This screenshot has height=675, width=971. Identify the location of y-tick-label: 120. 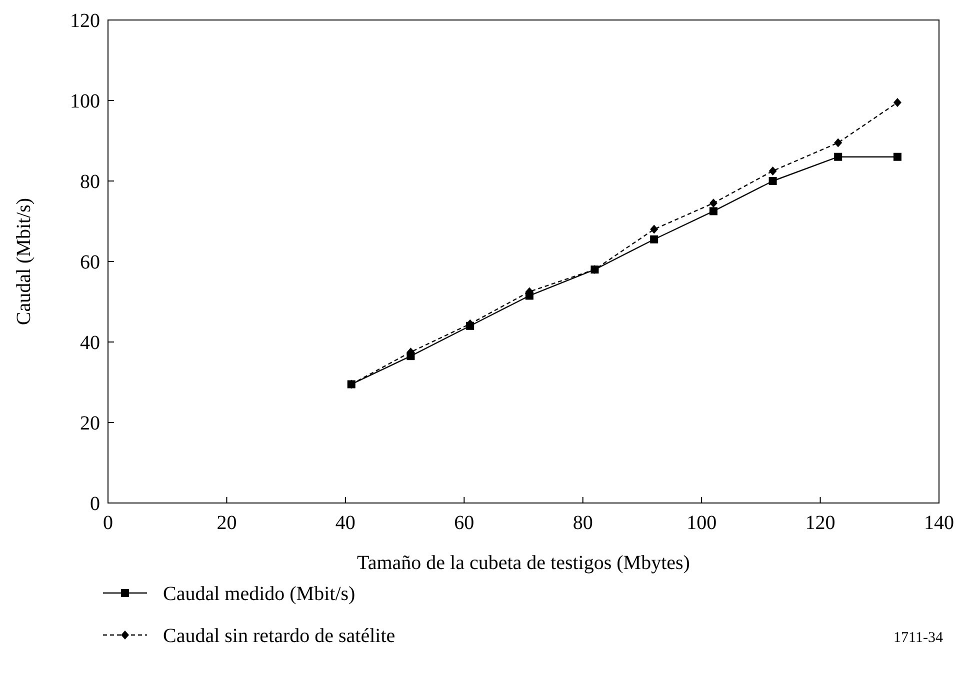
(85, 21).